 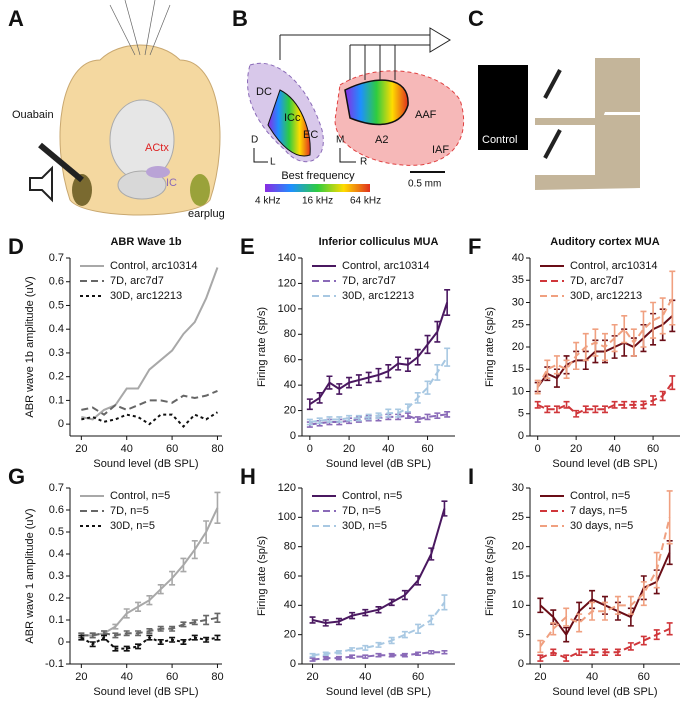 I want to click on electrodes, so click(x=354, y=57).